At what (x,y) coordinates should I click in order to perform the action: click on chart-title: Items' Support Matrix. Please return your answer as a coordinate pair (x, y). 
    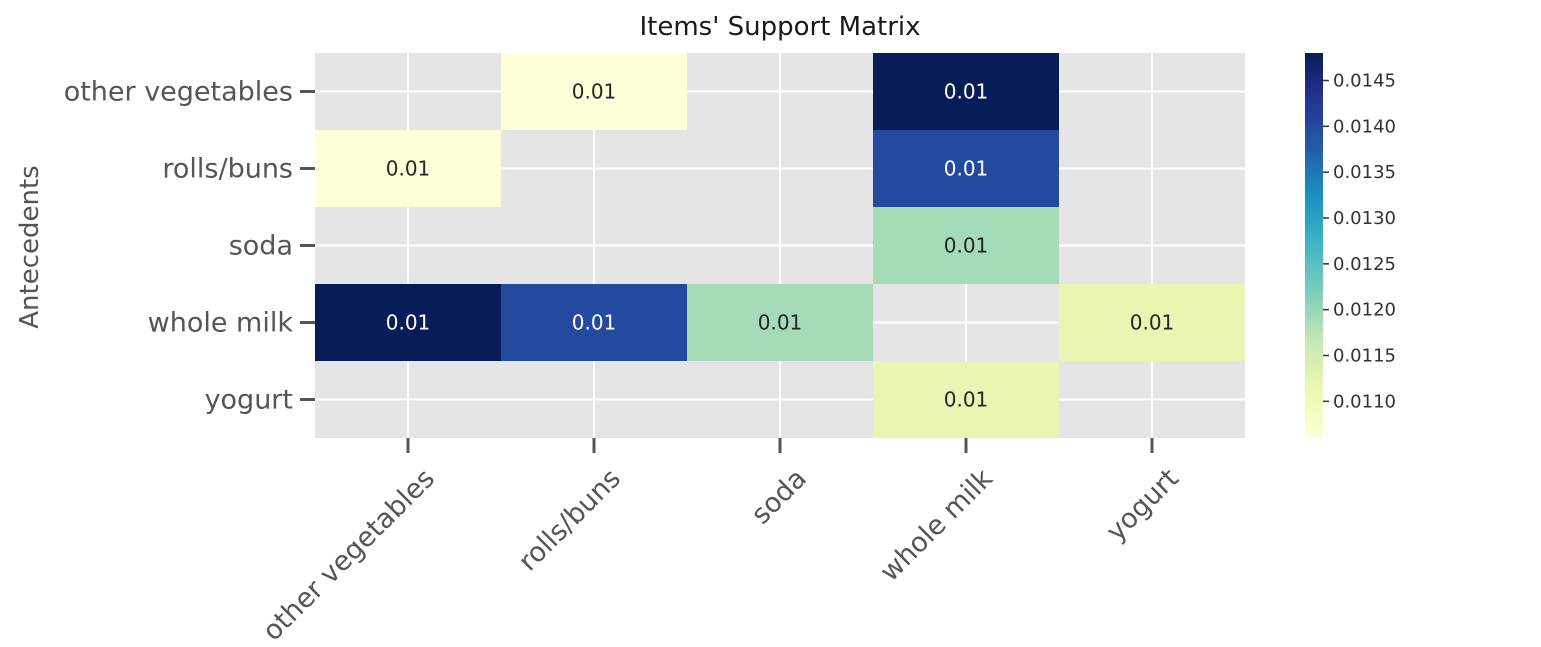
    Looking at the image, I should click on (779, 27).